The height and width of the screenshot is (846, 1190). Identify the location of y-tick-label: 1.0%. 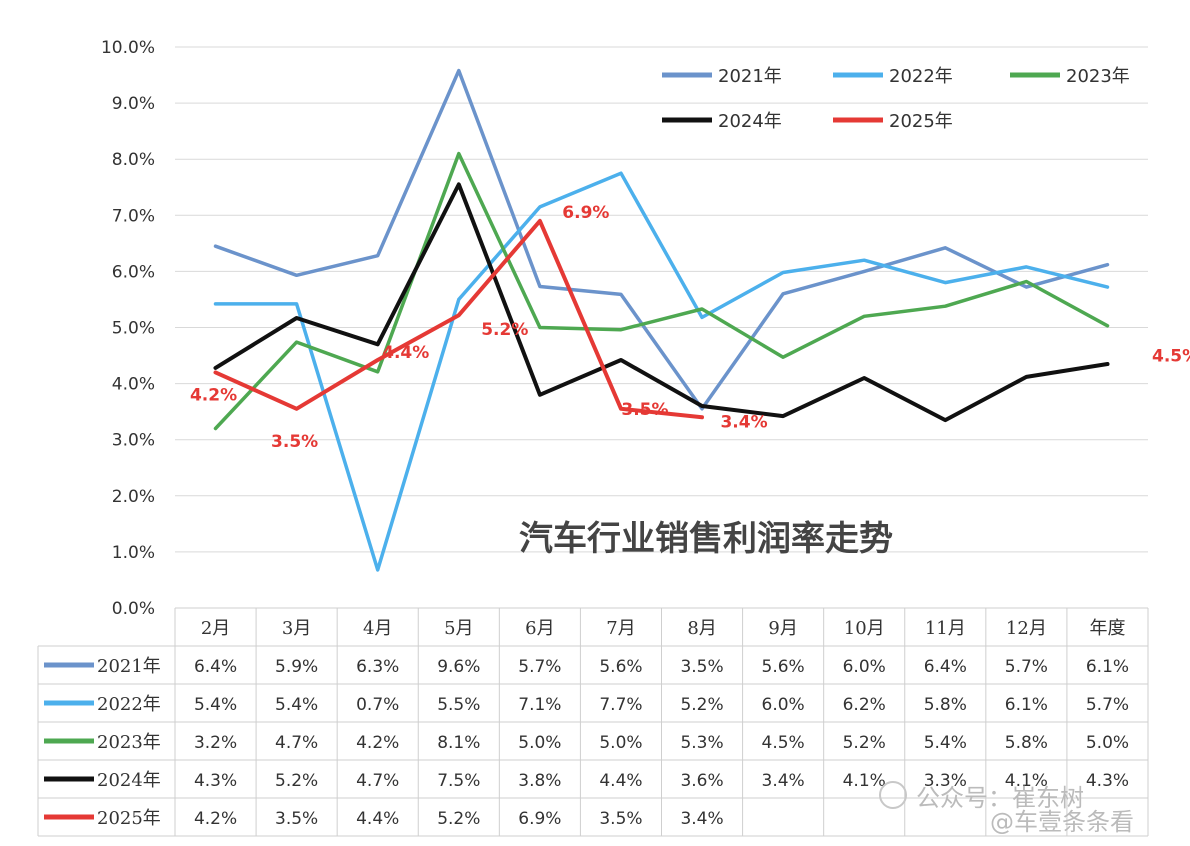
(133, 553).